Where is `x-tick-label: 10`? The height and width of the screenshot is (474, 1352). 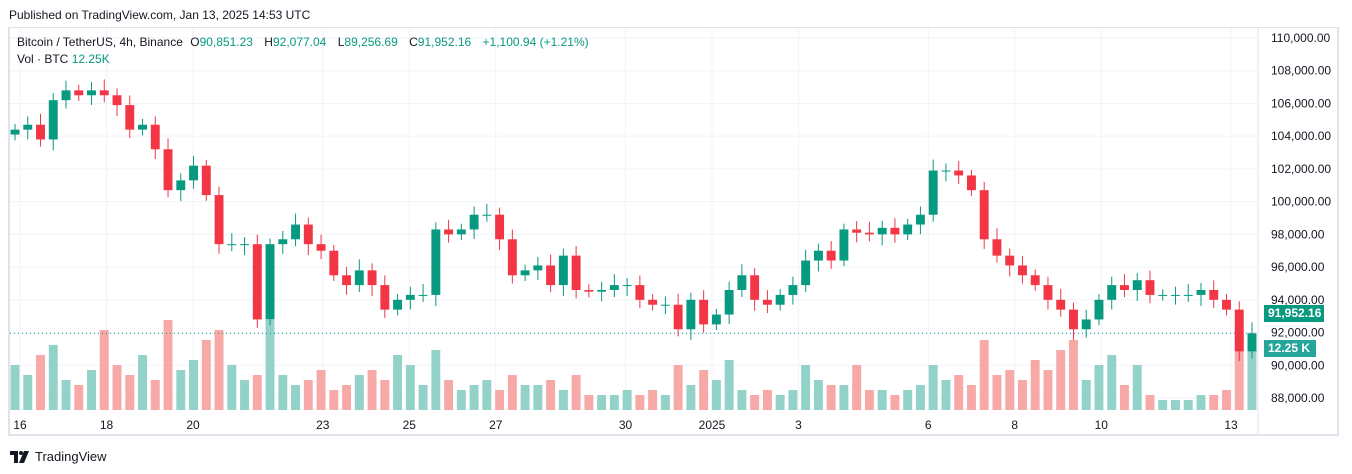
x-tick-label: 10 is located at coordinates (1102, 425).